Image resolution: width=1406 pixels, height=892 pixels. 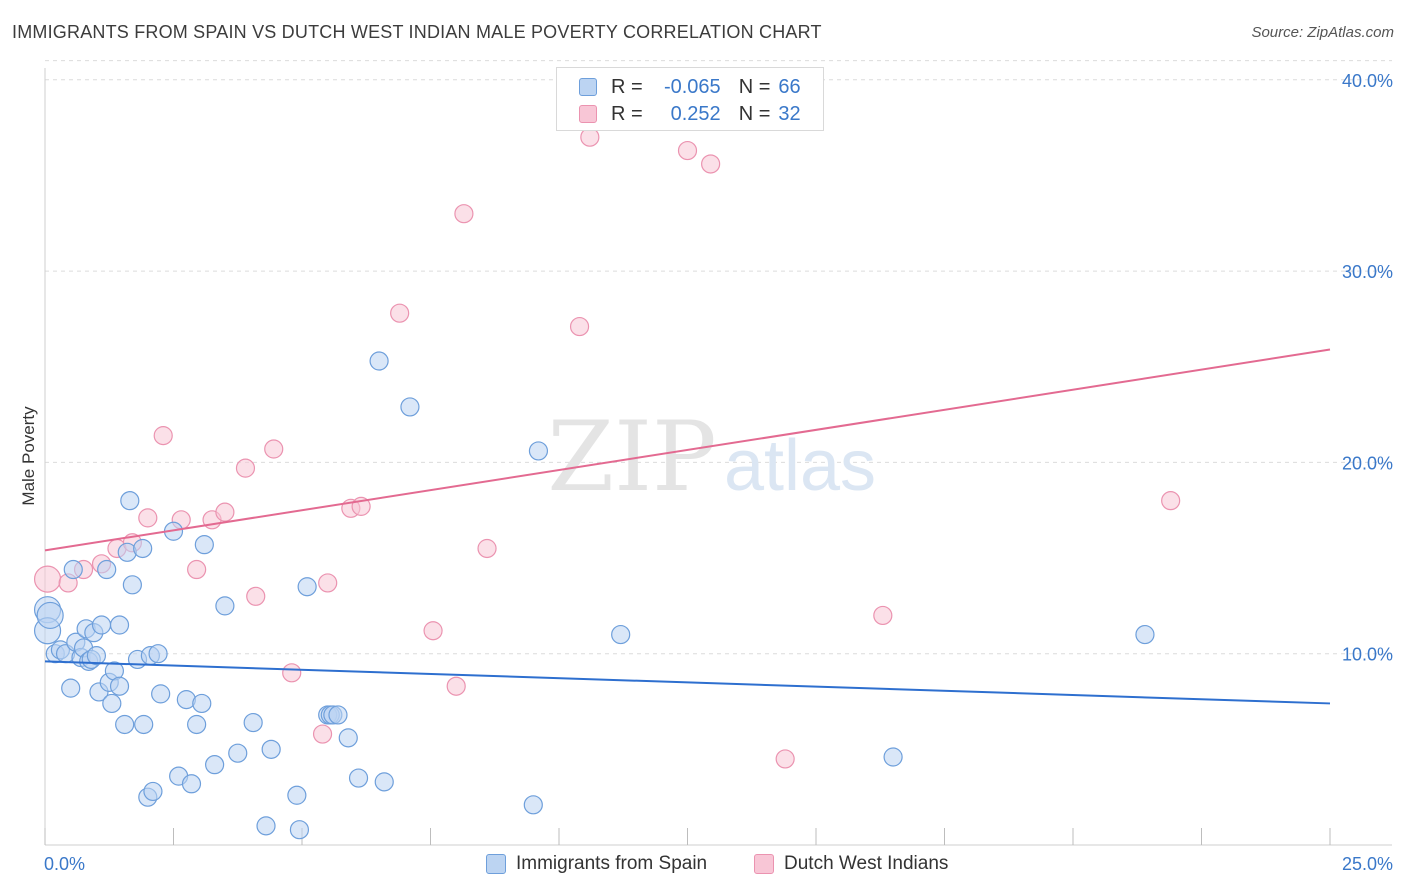 I want to click on x-tick-label-min: 0.0%, so click(x=64, y=864).